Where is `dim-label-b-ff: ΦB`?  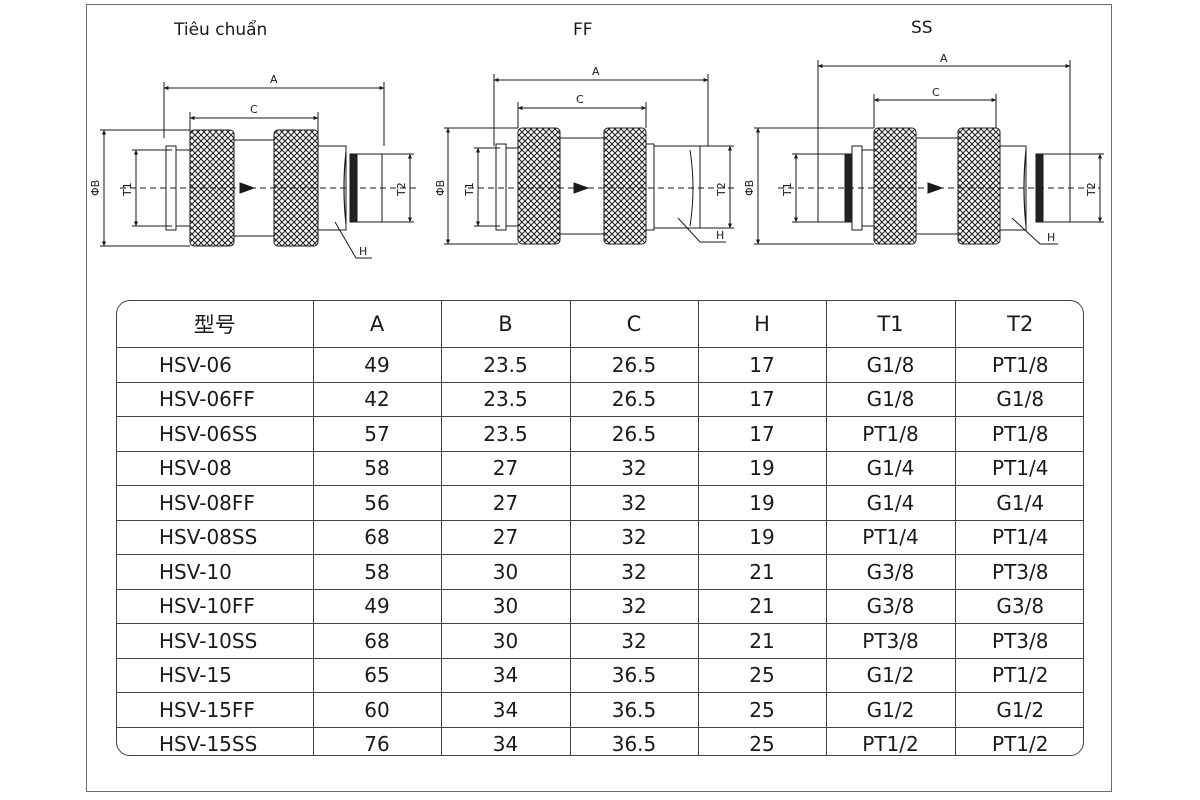 dim-label-b-ff: ΦB is located at coordinates (440, 188).